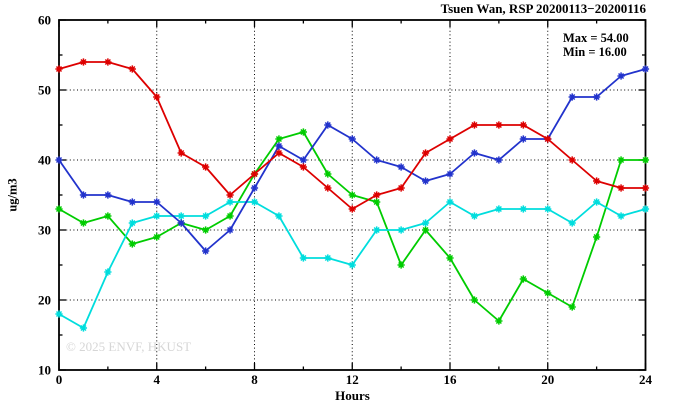  What do you see at coordinates (129, 346) in the screenshot?
I see `watermark: © 2025 ENVF, HKUST` at bounding box center [129, 346].